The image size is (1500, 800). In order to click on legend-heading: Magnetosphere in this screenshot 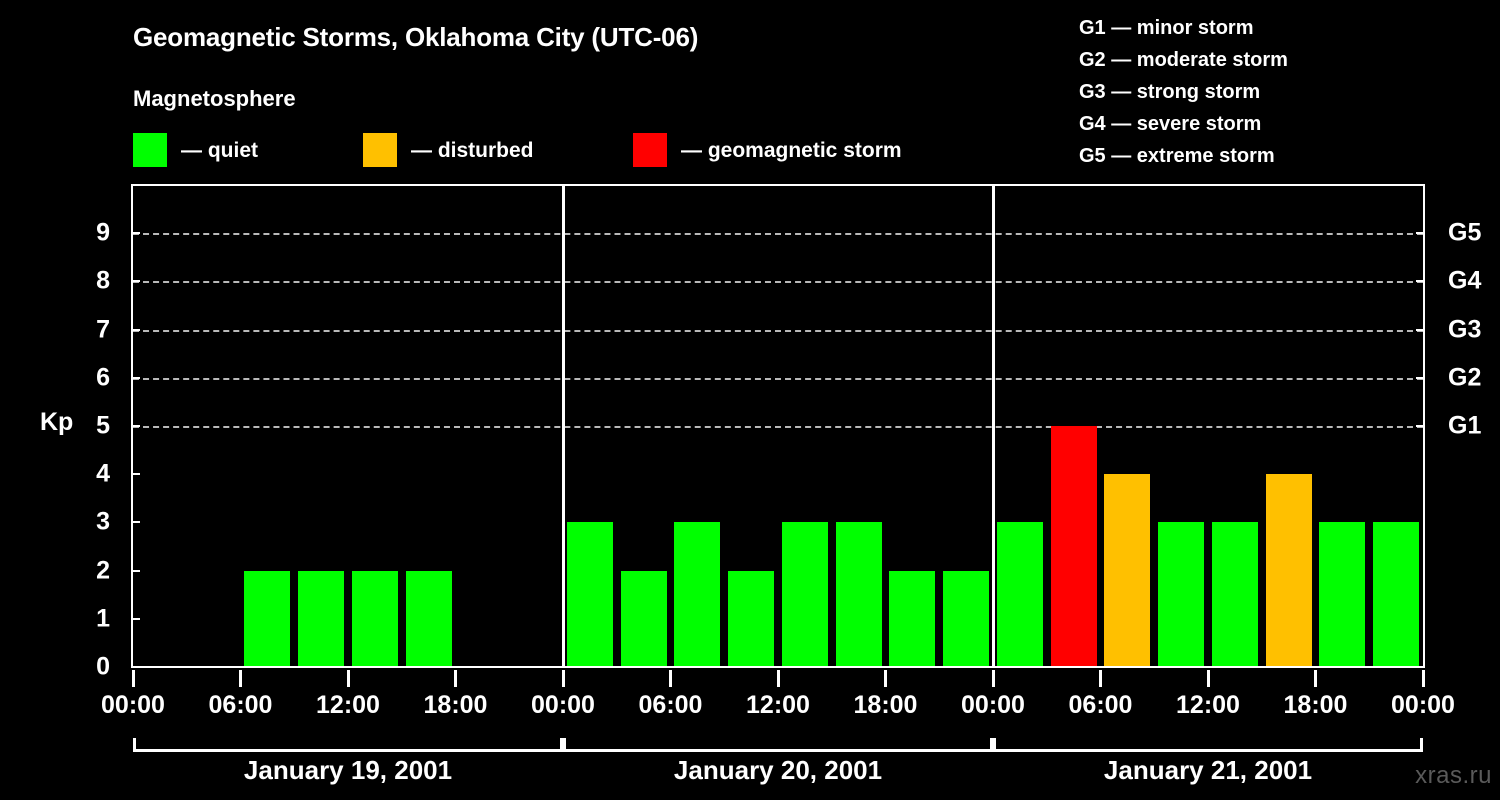, I will do `click(214, 98)`.